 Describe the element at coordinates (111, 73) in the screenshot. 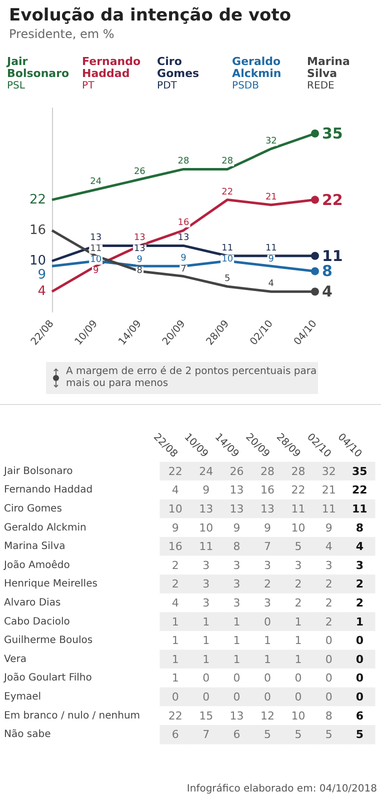

I see `text: Fernando Haddad PT` at that location.